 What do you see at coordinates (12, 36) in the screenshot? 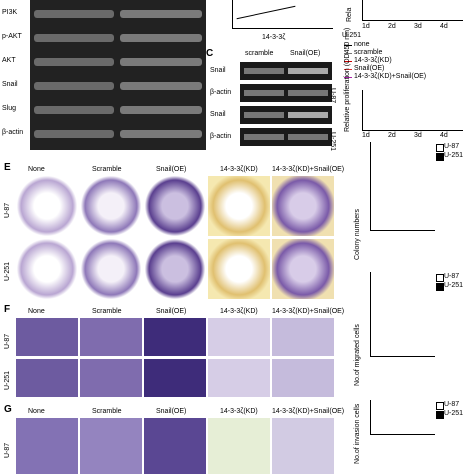
I see `blot-label: p-AKT` at bounding box center [12, 36].